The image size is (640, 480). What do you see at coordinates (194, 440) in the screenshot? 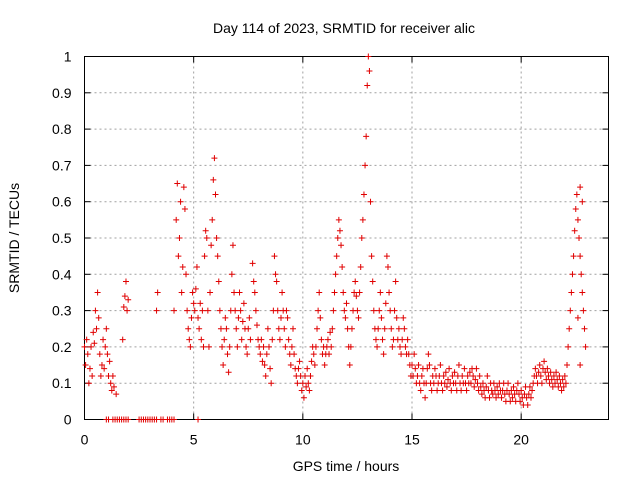
I see `x-tick-label: 5` at bounding box center [194, 440].